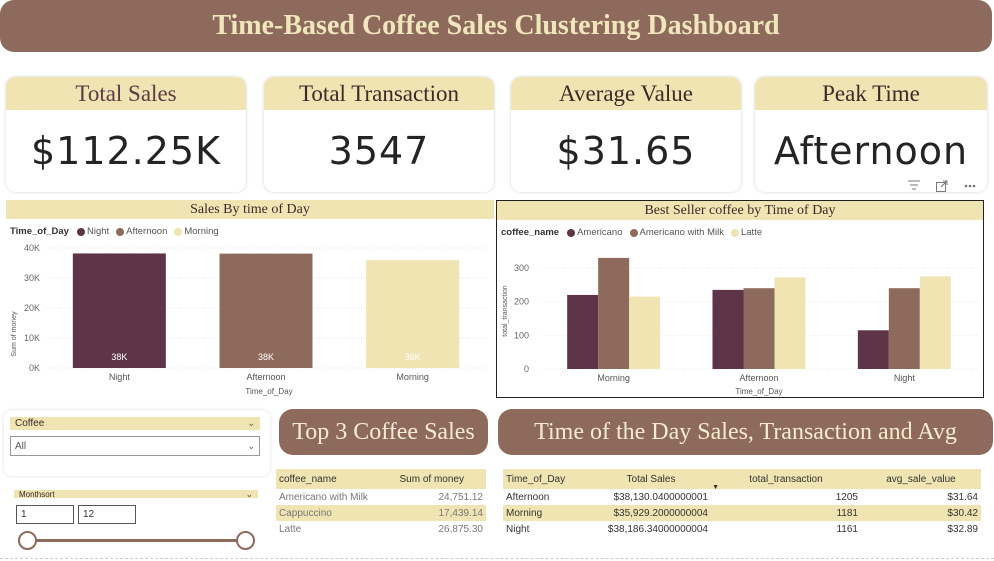 The height and width of the screenshot is (561, 994). What do you see at coordinates (201, 231) in the screenshot?
I see `legend-item-morning: Morning` at bounding box center [201, 231].